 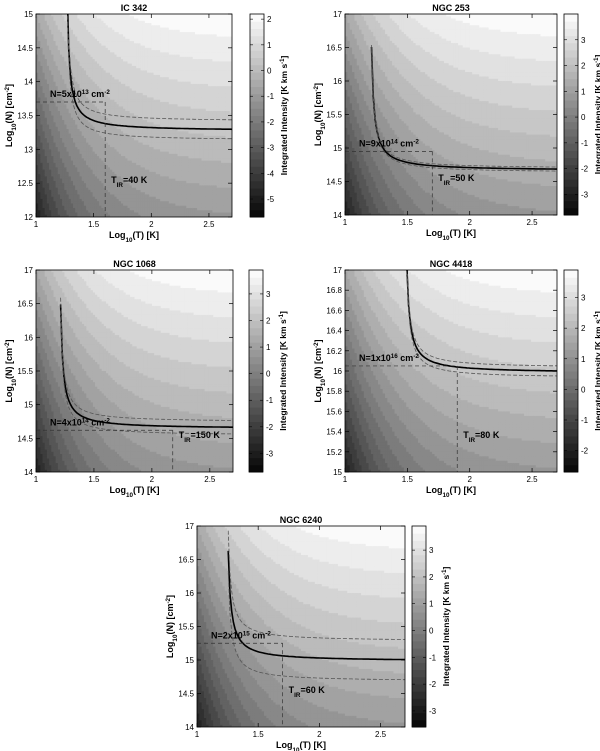 What do you see at coordinates (451, 492) in the screenshot?
I see `x-axis-label: Log10(T) [K]` at bounding box center [451, 492].